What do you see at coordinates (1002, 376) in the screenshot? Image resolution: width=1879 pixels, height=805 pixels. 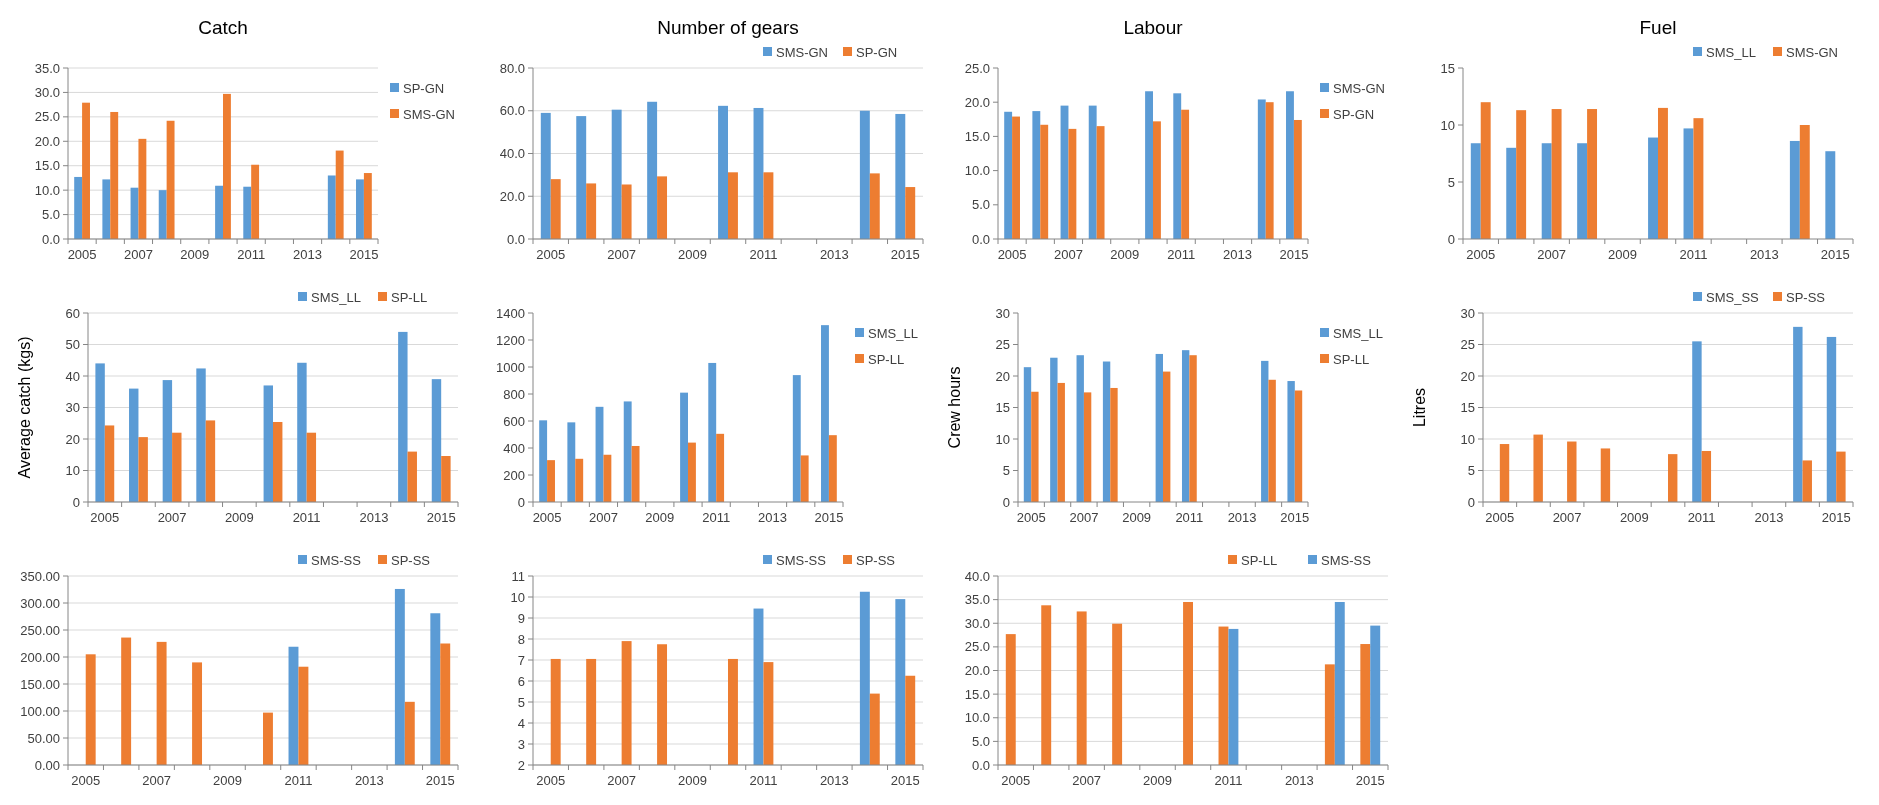 I see `y-tick-label: 20` at bounding box center [1002, 376].